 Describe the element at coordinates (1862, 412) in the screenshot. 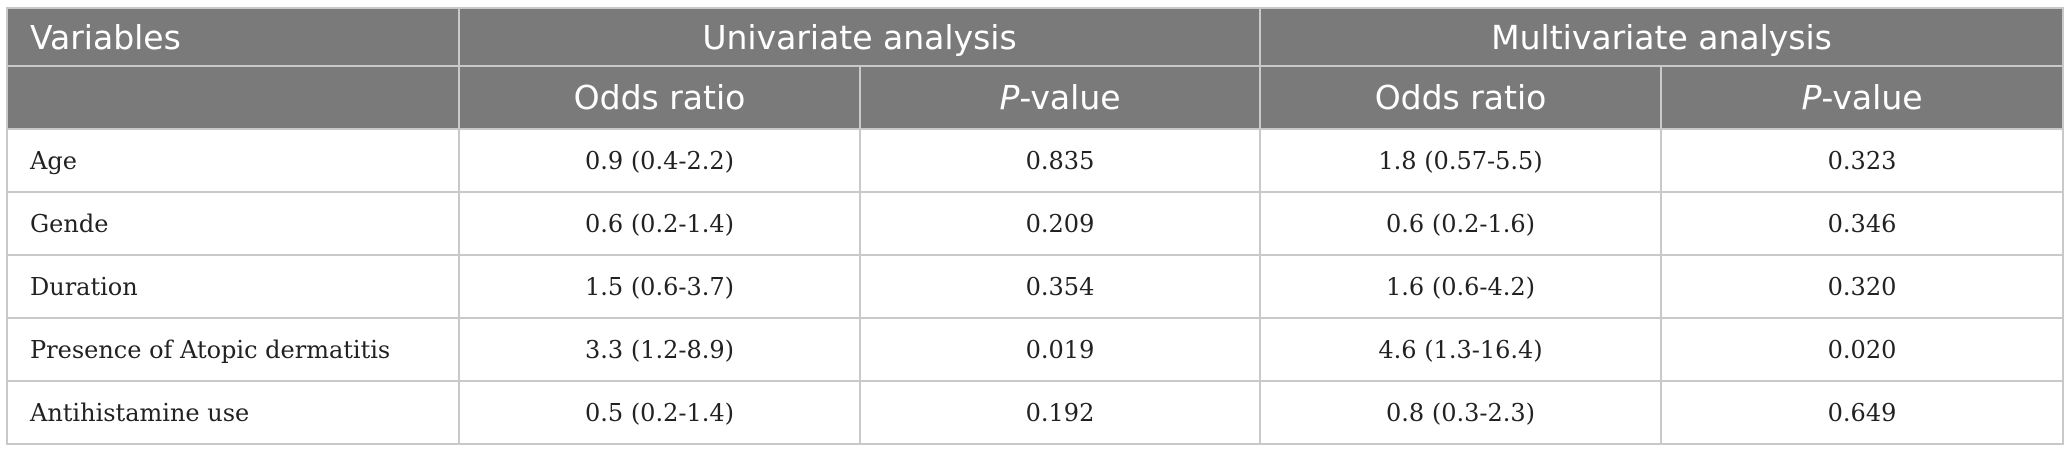

I see `cell-multi-p-value: 0.649` at that location.